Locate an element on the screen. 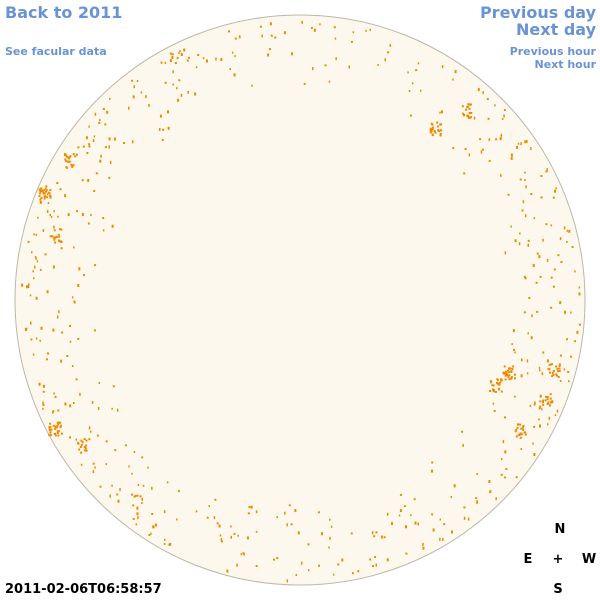  next-hour-link: Next hour is located at coordinates (565, 64).